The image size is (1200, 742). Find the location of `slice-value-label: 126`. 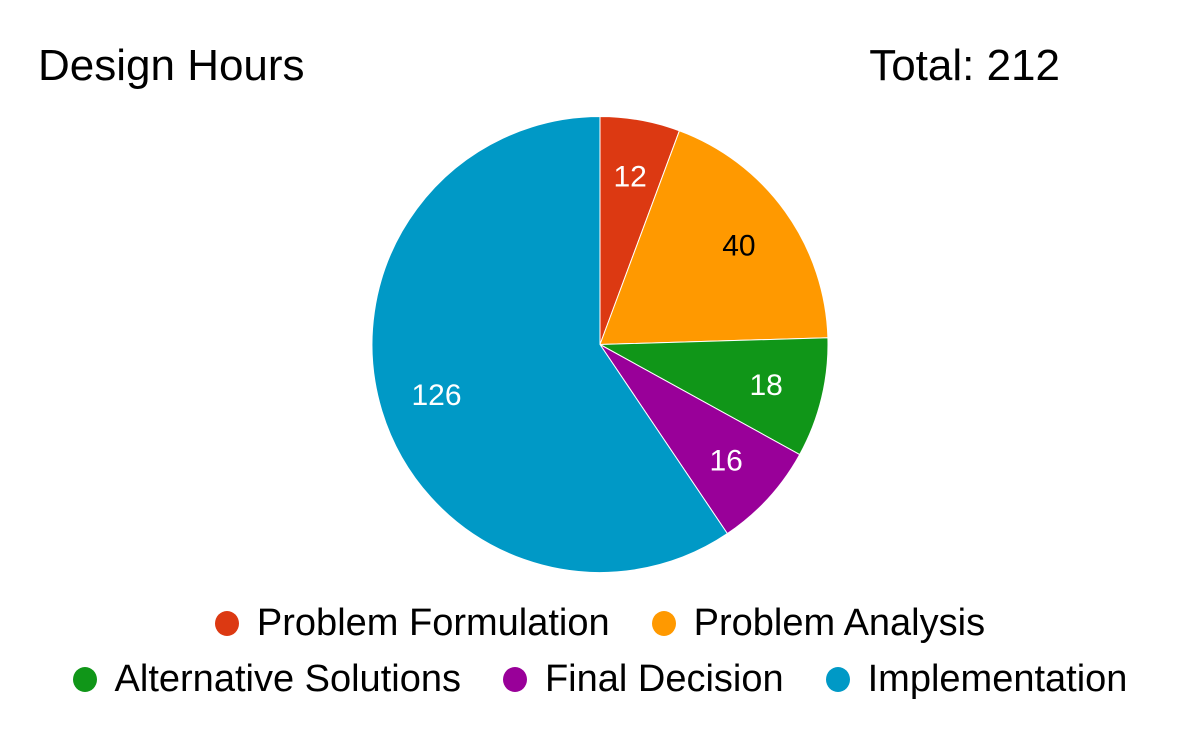

slice-value-label: 126 is located at coordinates (436, 395).